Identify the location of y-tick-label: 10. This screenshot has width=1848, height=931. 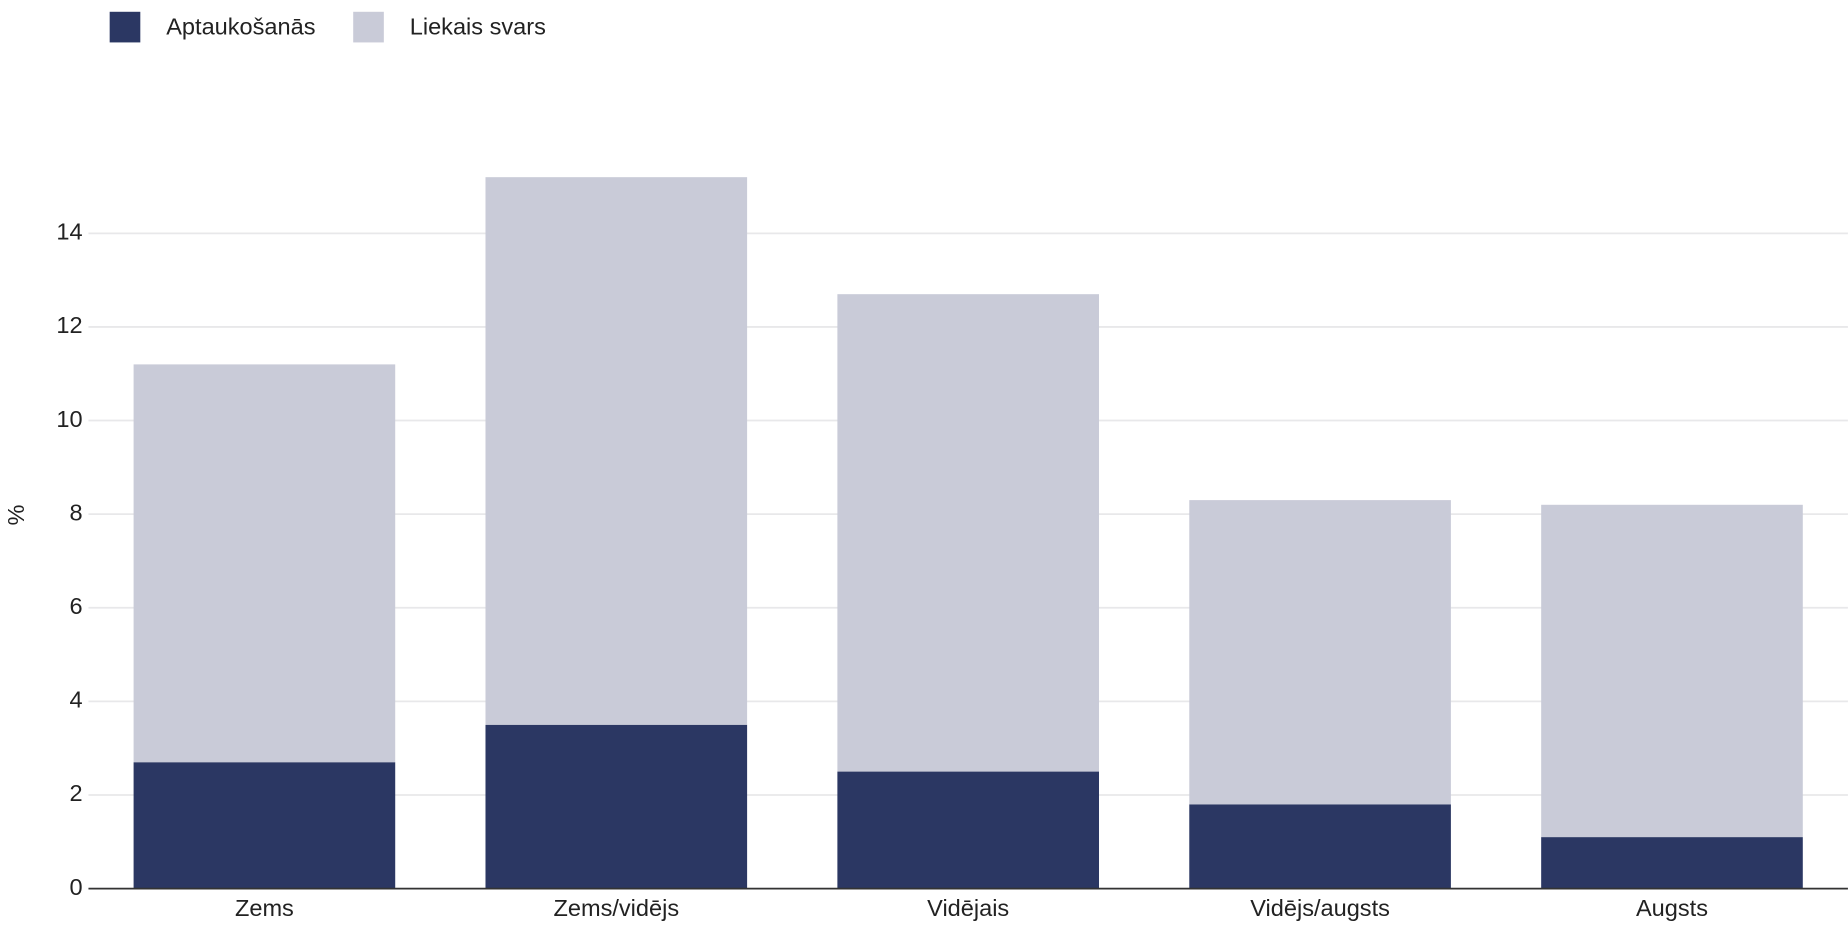
(69, 419).